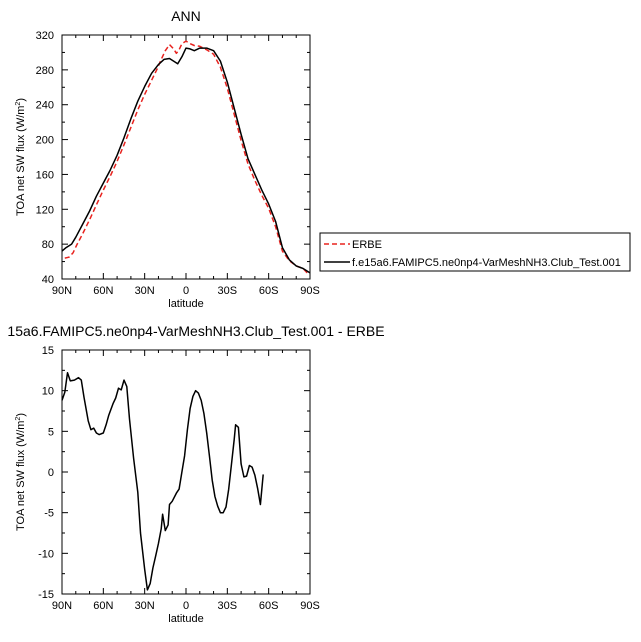 The image size is (641, 642). What do you see at coordinates (186, 16) in the screenshot?
I see `chart-title: ANN` at bounding box center [186, 16].